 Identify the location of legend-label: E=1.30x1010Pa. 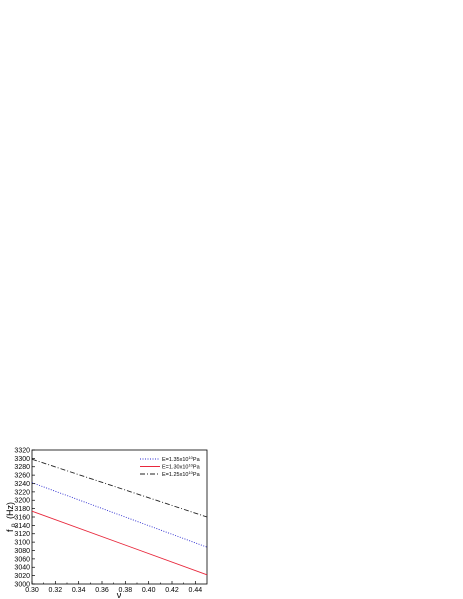
(181, 467).